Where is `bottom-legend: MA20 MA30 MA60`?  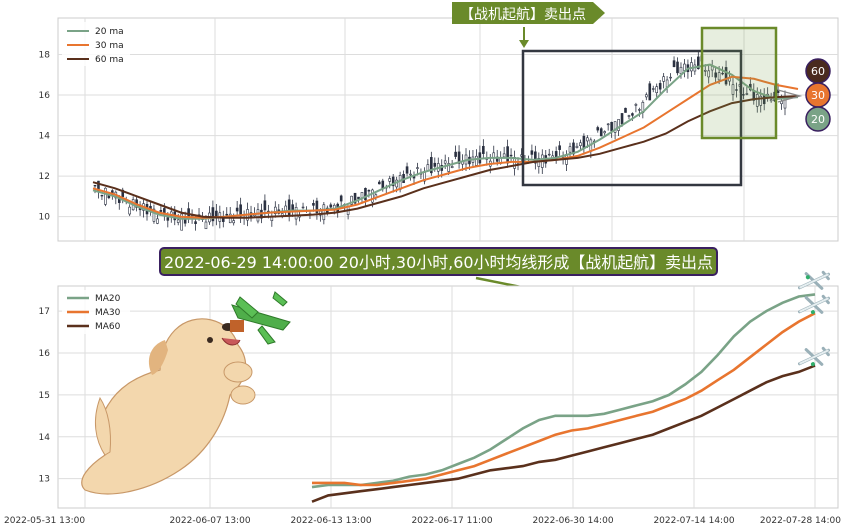
bottom-legend: MA20 MA30 MA60 is located at coordinates (96, 312).